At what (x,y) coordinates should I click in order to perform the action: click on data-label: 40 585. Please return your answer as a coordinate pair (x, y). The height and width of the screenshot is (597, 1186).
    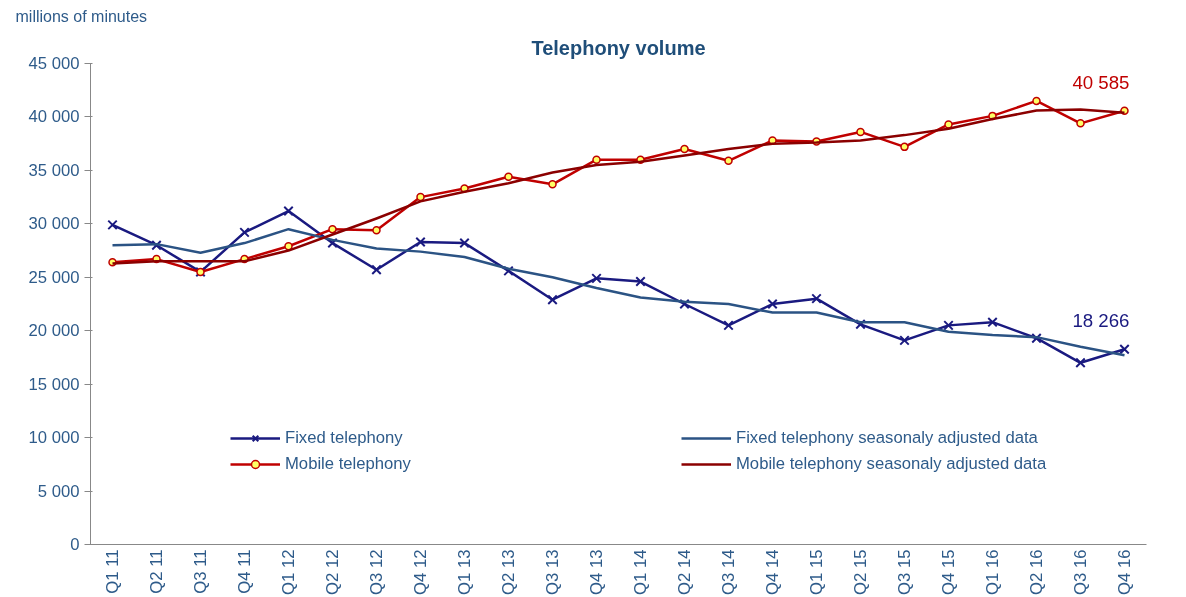
    Looking at the image, I should click on (1101, 82).